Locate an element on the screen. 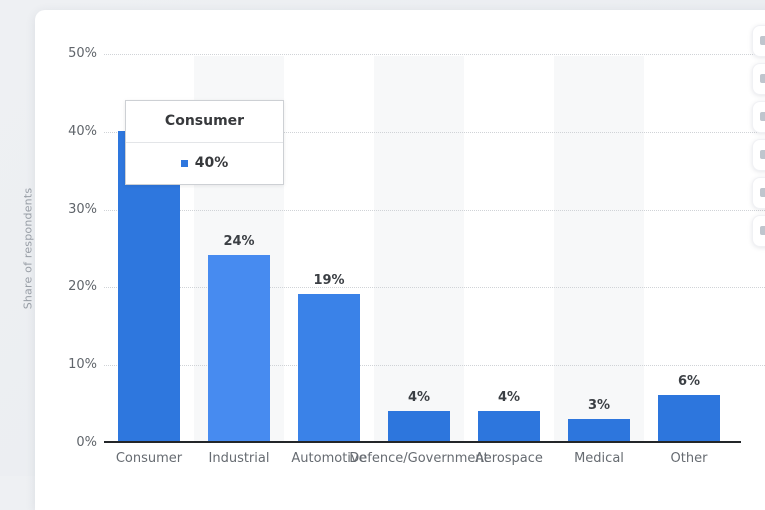 The height and width of the screenshot is (510, 765). tooltip-value: 40% is located at coordinates (211, 163).